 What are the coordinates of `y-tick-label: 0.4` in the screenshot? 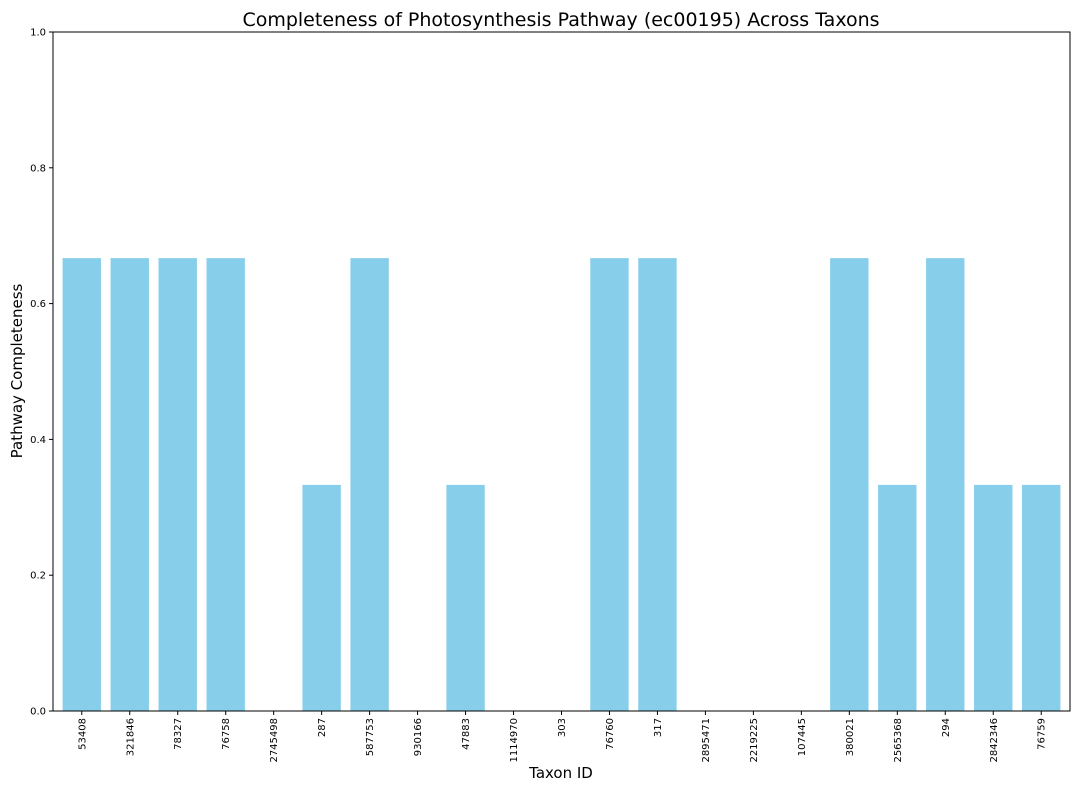 It's located at (38, 440).